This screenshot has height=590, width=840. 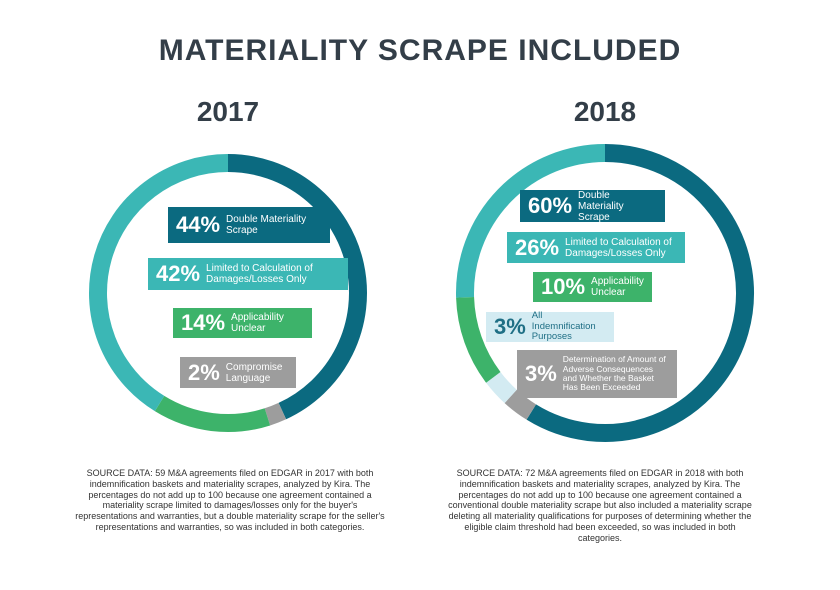 What do you see at coordinates (550, 205) in the screenshot?
I see `value-label: 60%` at bounding box center [550, 205].